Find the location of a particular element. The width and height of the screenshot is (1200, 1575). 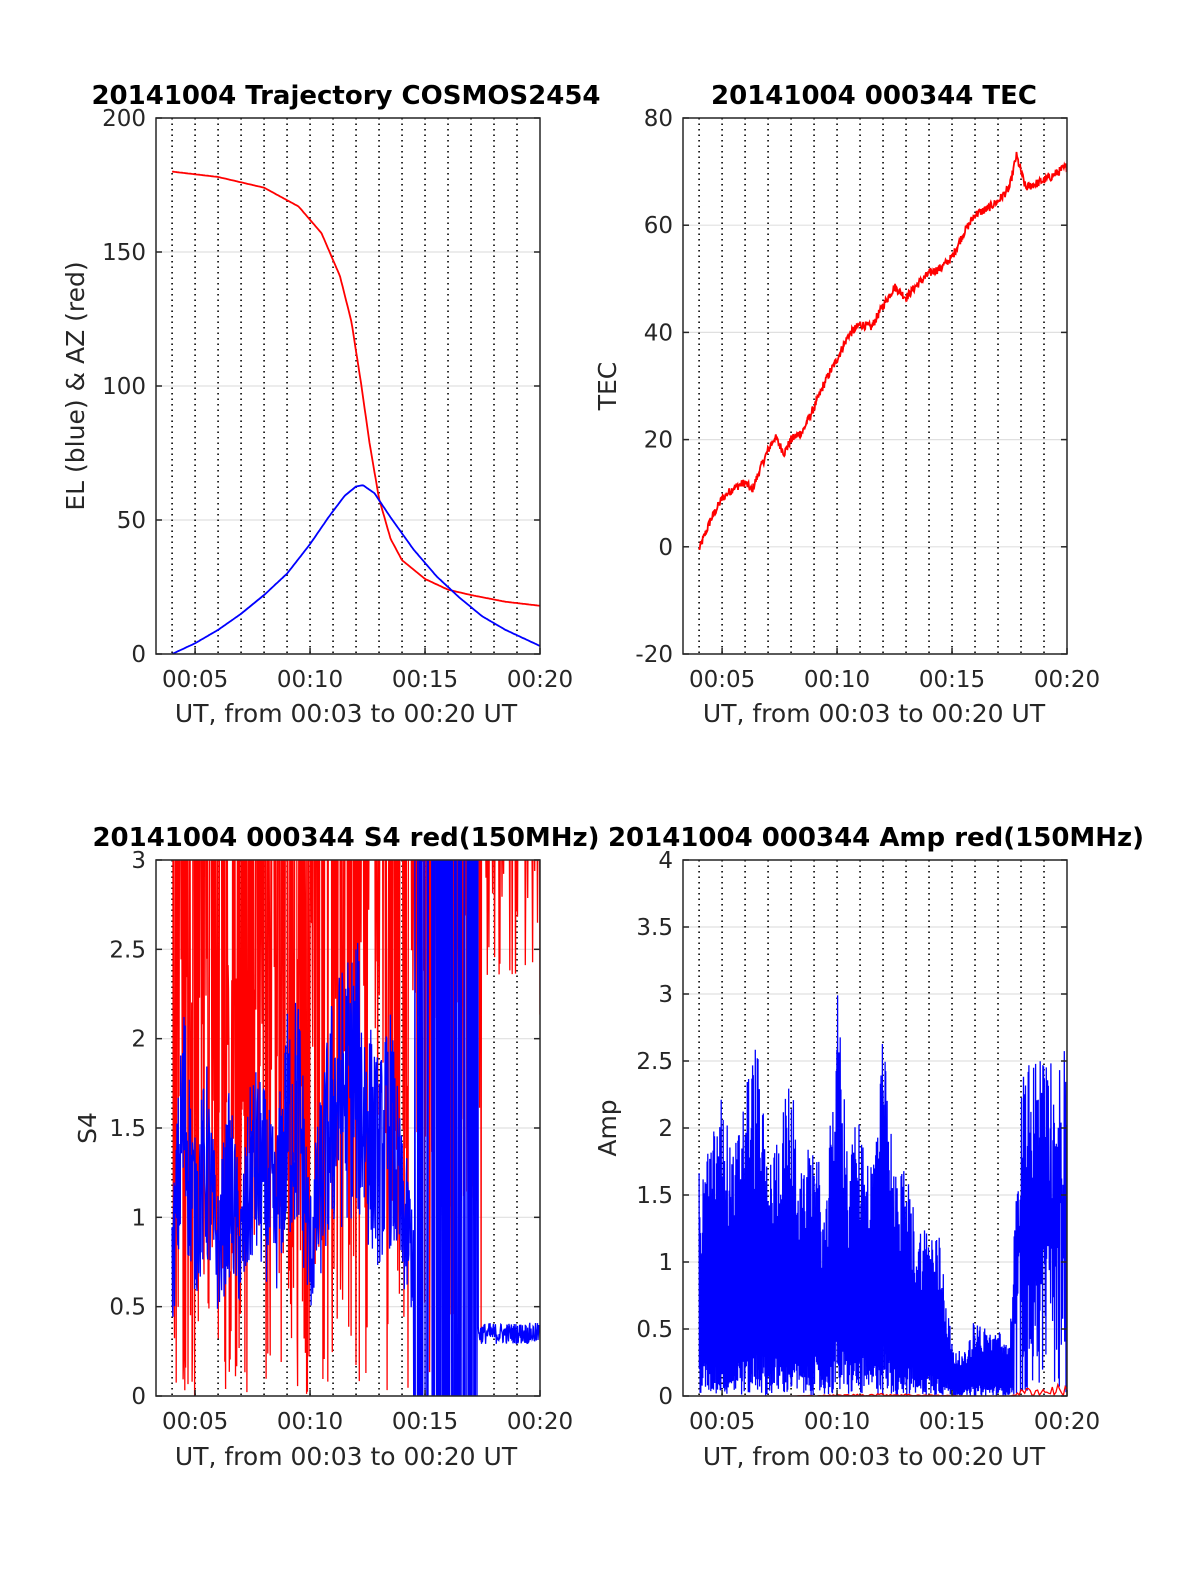

chart-title: 20141004 000344 S4 red(150MHz) is located at coordinates (345, 838).